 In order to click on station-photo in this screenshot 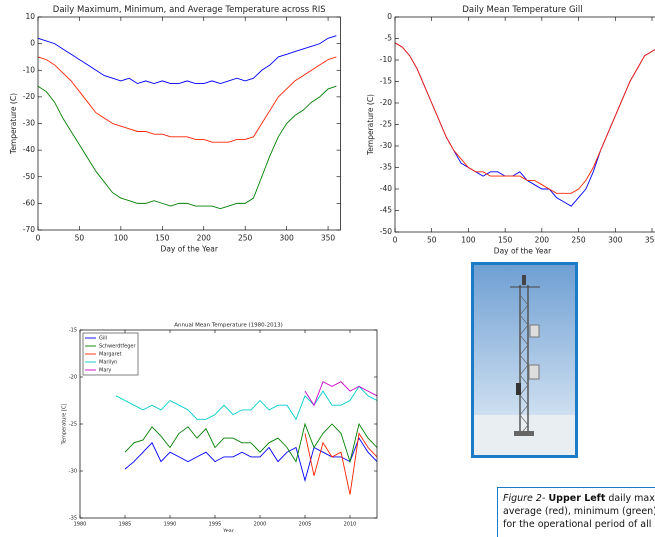, I will do `click(524, 360)`.